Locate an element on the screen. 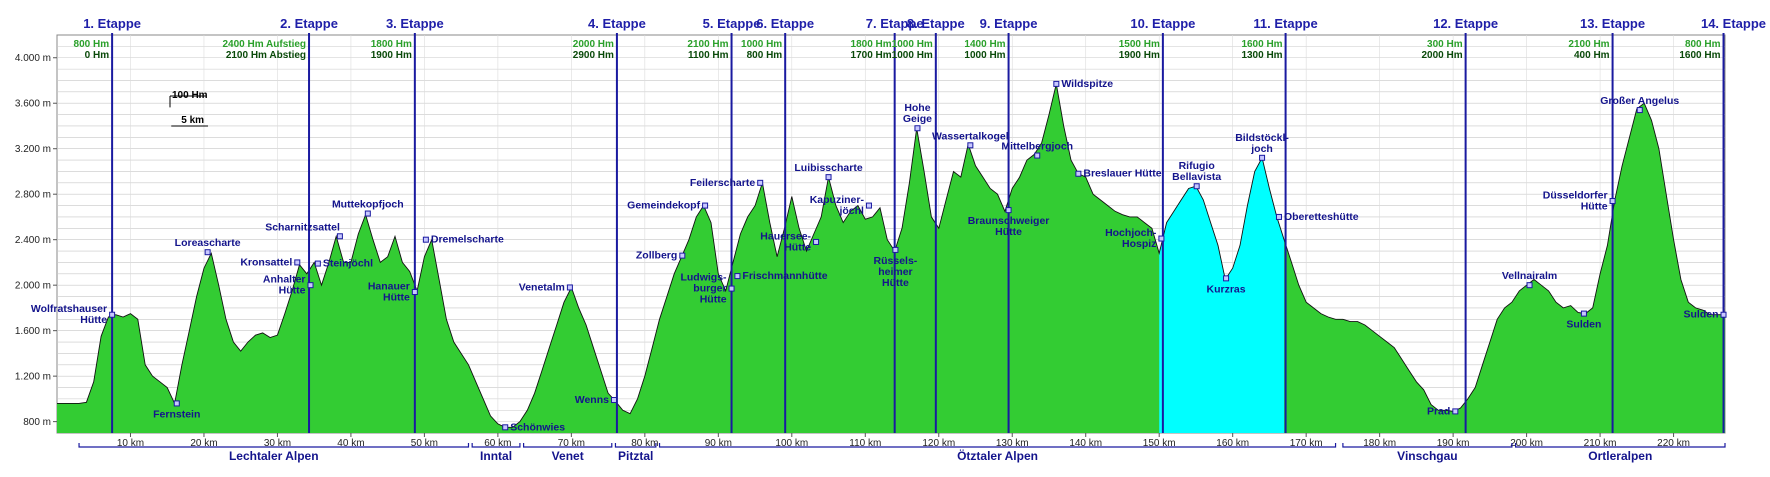 The image size is (1770, 477). stage-label: 7. Etappe is located at coordinates (895, 23).